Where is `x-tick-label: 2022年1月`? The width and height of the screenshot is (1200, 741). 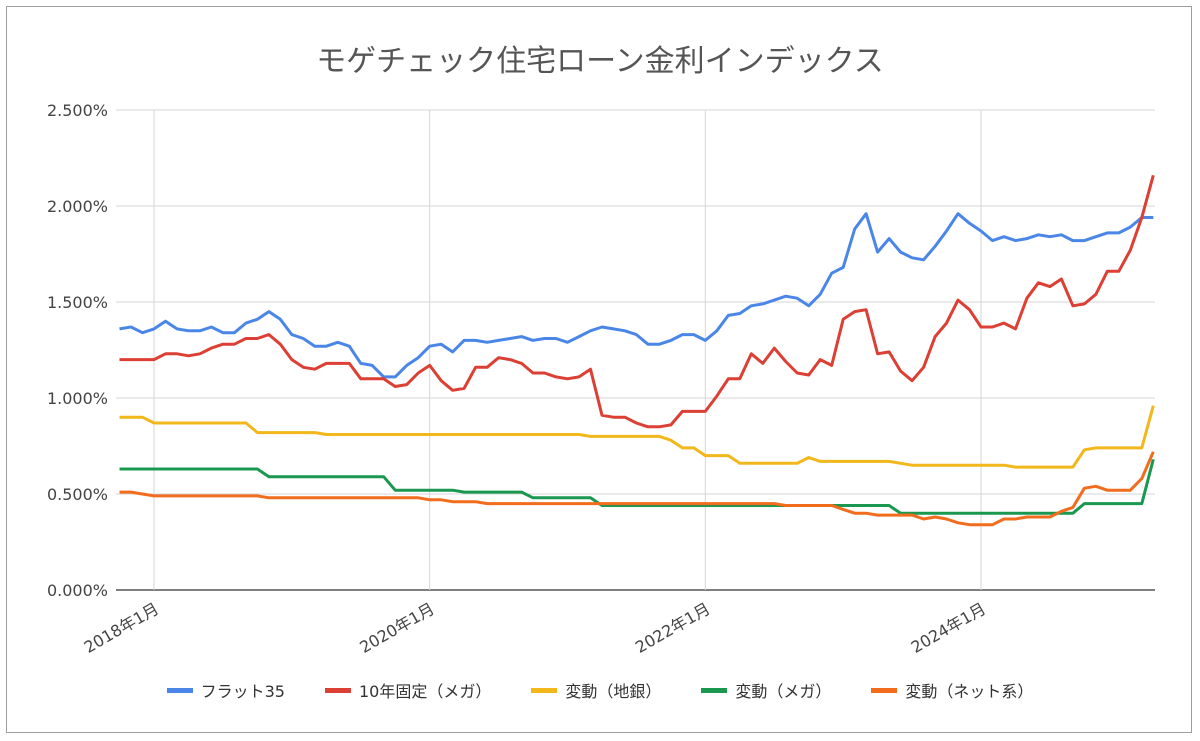 x-tick-label: 2022年1月 is located at coordinates (672, 628).